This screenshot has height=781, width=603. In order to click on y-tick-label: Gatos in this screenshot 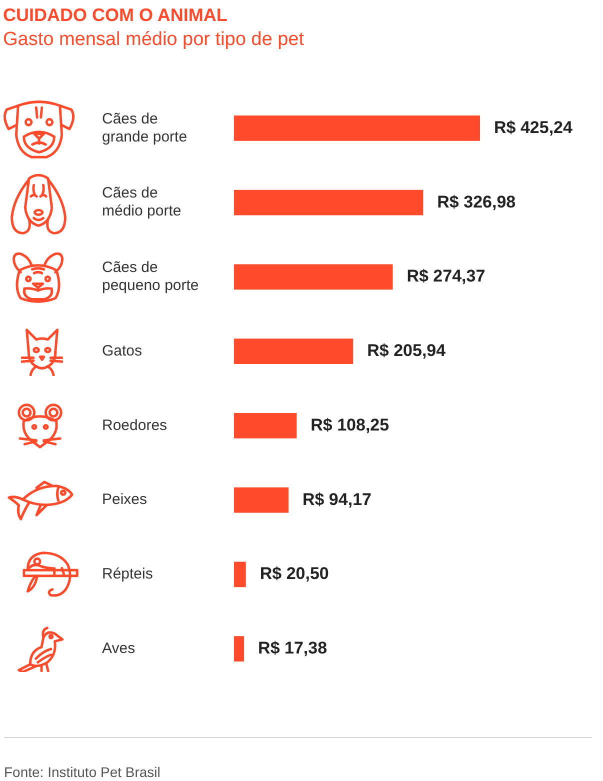, I will do `click(122, 351)`.